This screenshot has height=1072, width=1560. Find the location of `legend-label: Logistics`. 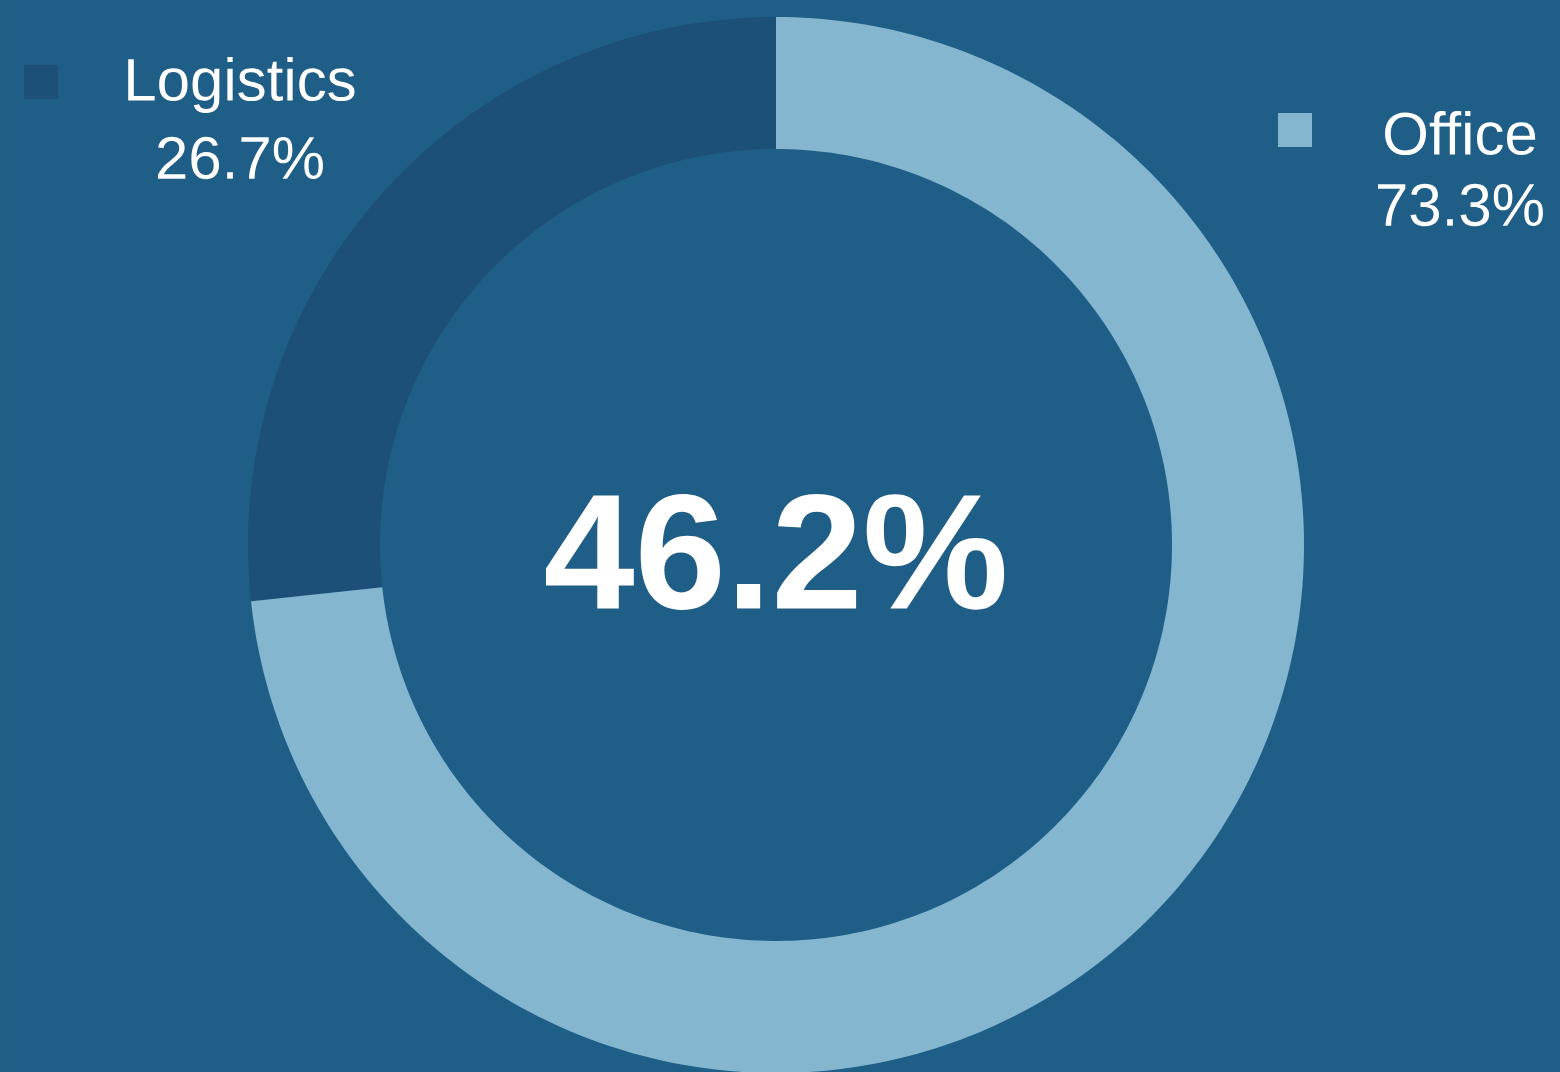

legend-label: Logistics is located at coordinates (241, 85).